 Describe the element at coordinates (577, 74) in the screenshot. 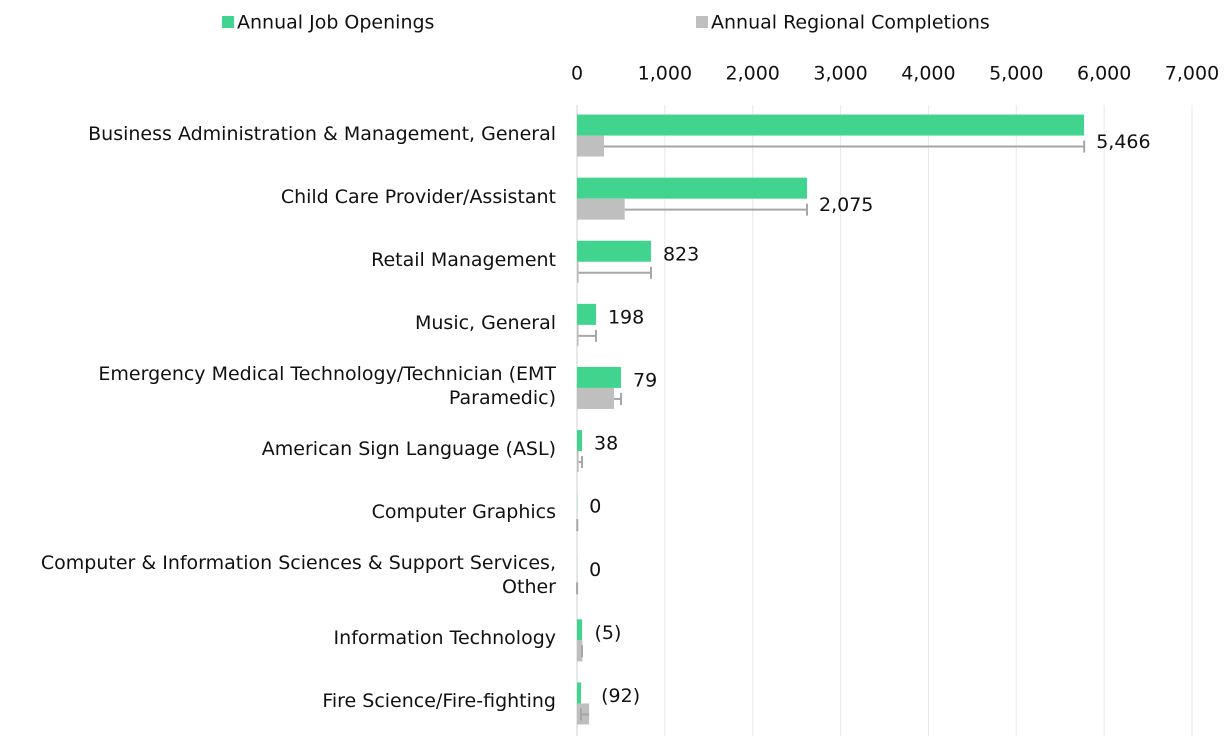

I see `x-tick-label: 0` at that location.